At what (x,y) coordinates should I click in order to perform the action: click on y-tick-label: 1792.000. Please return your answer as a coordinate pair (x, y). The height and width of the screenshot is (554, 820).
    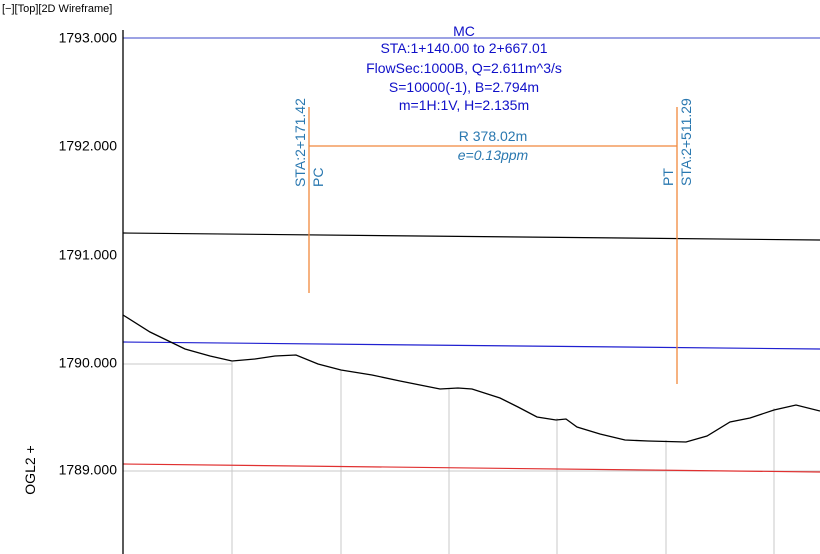
    Looking at the image, I should click on (88, 146).